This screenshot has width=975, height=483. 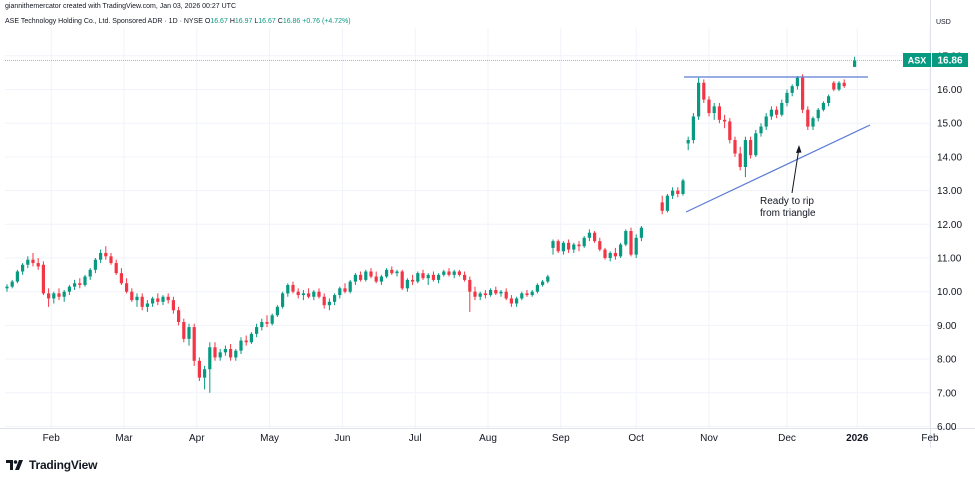 I want to click on ohlc-high: 16.97, so click(x=243, y=21).